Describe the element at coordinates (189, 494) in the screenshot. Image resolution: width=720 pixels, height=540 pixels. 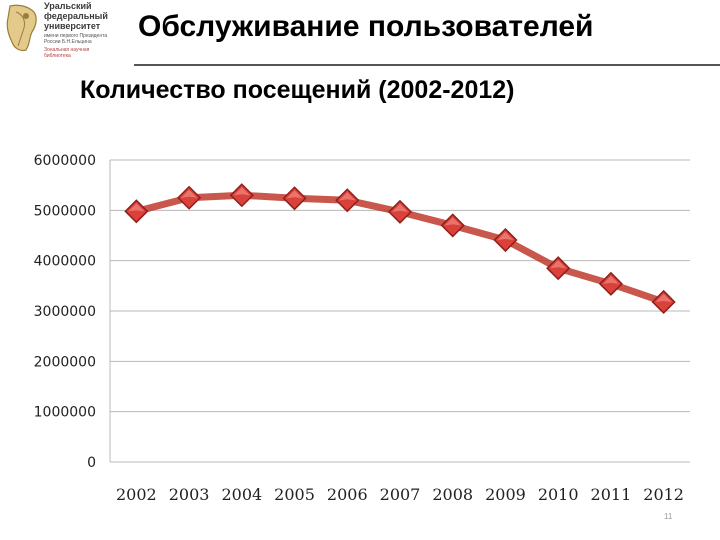
I see `x-tick-label: 2003` at that location.